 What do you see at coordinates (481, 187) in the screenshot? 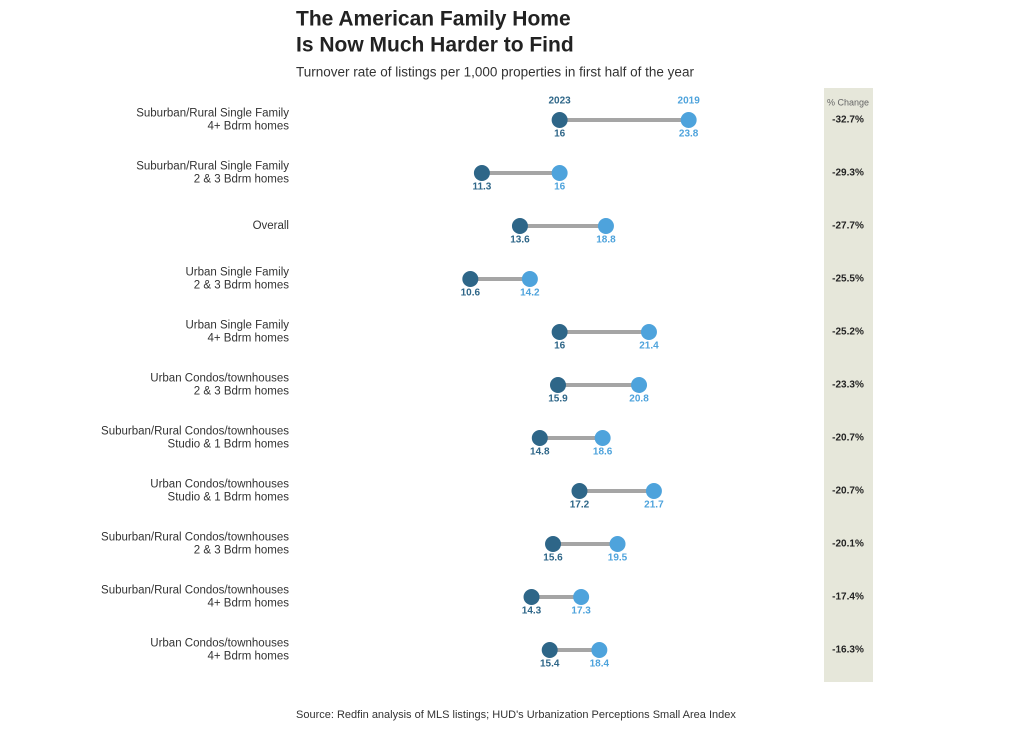
I see `value-label: 11.3` at bounding box center [481, 187].